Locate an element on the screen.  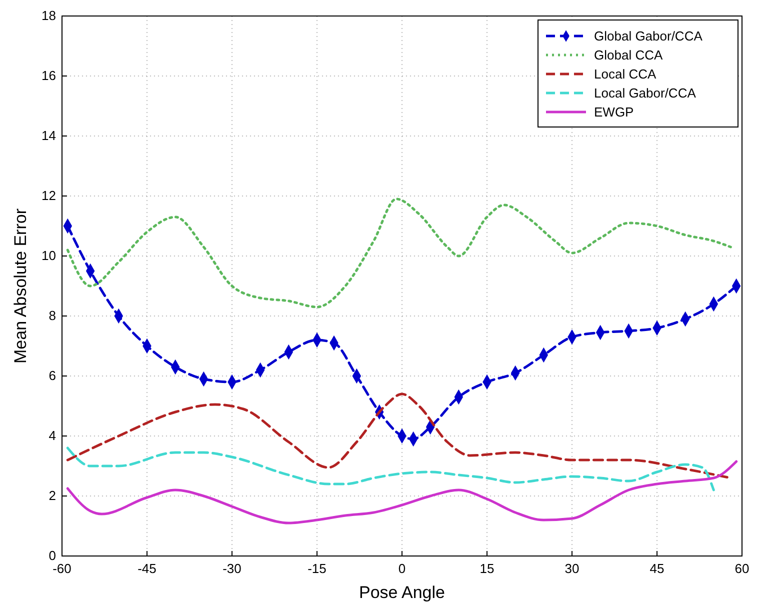
x-tick-label: -60 is located at coordinates (62, 568).